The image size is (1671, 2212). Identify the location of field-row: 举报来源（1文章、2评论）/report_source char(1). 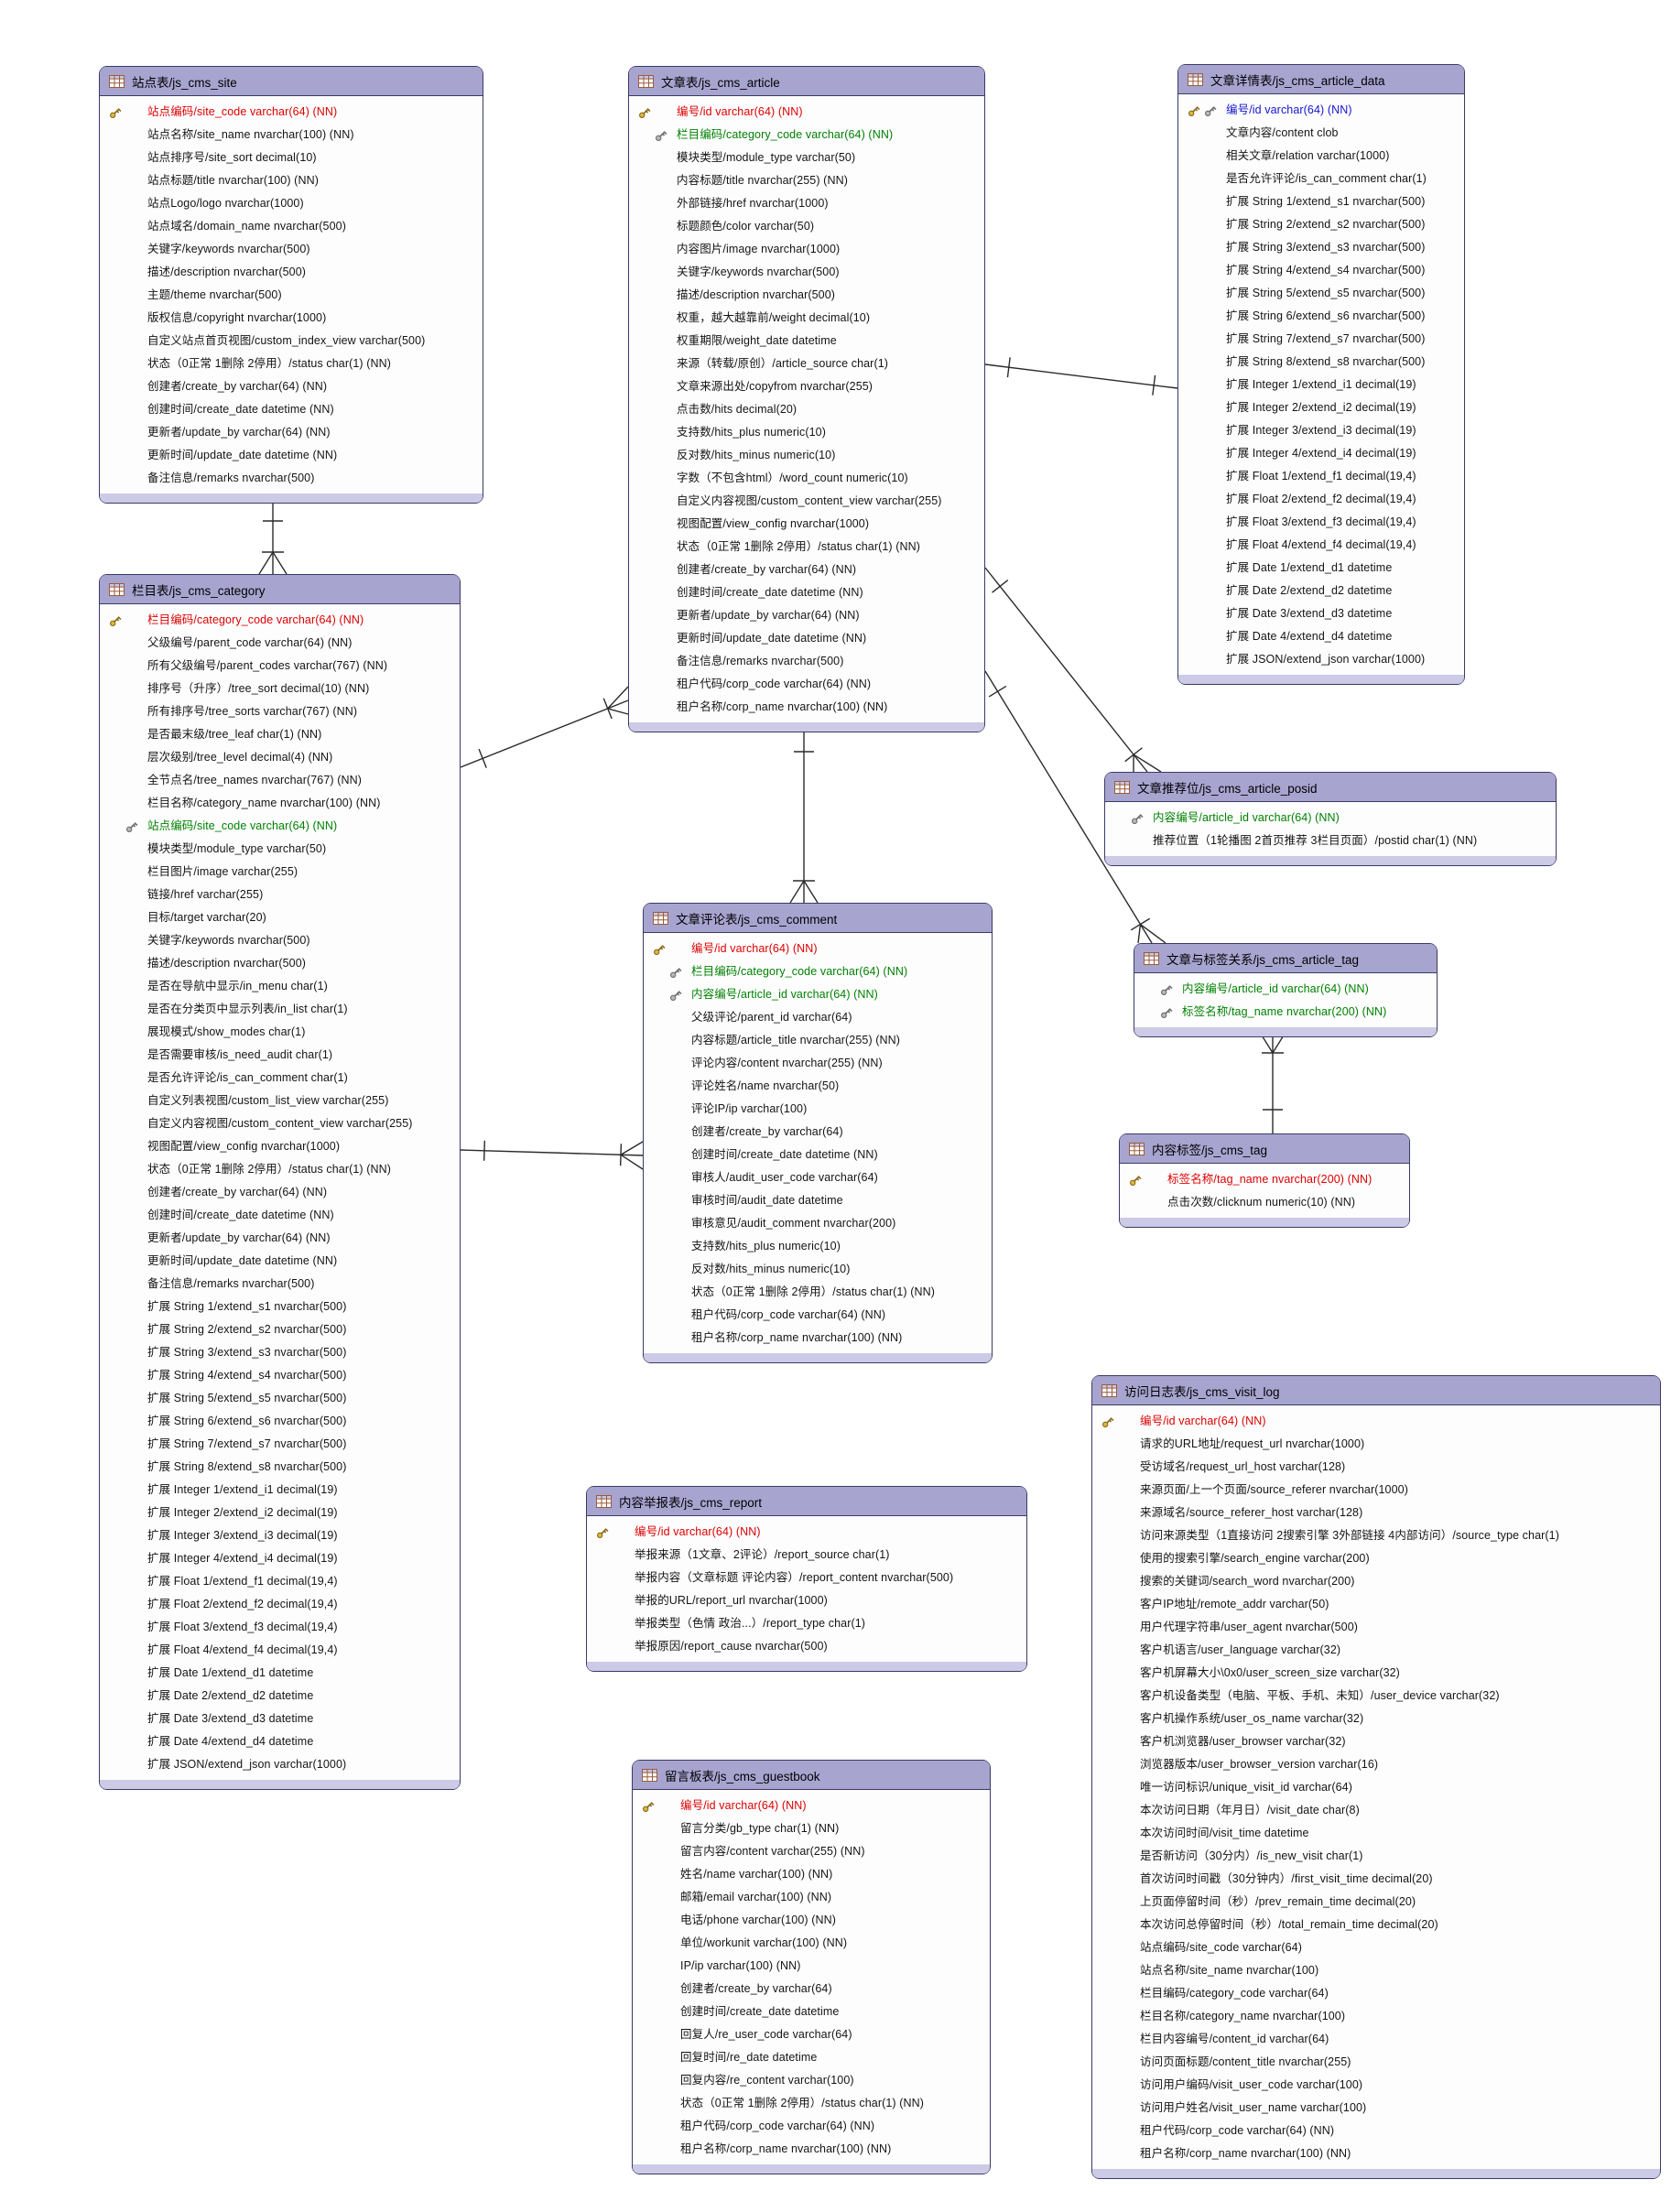
(806, 1555).